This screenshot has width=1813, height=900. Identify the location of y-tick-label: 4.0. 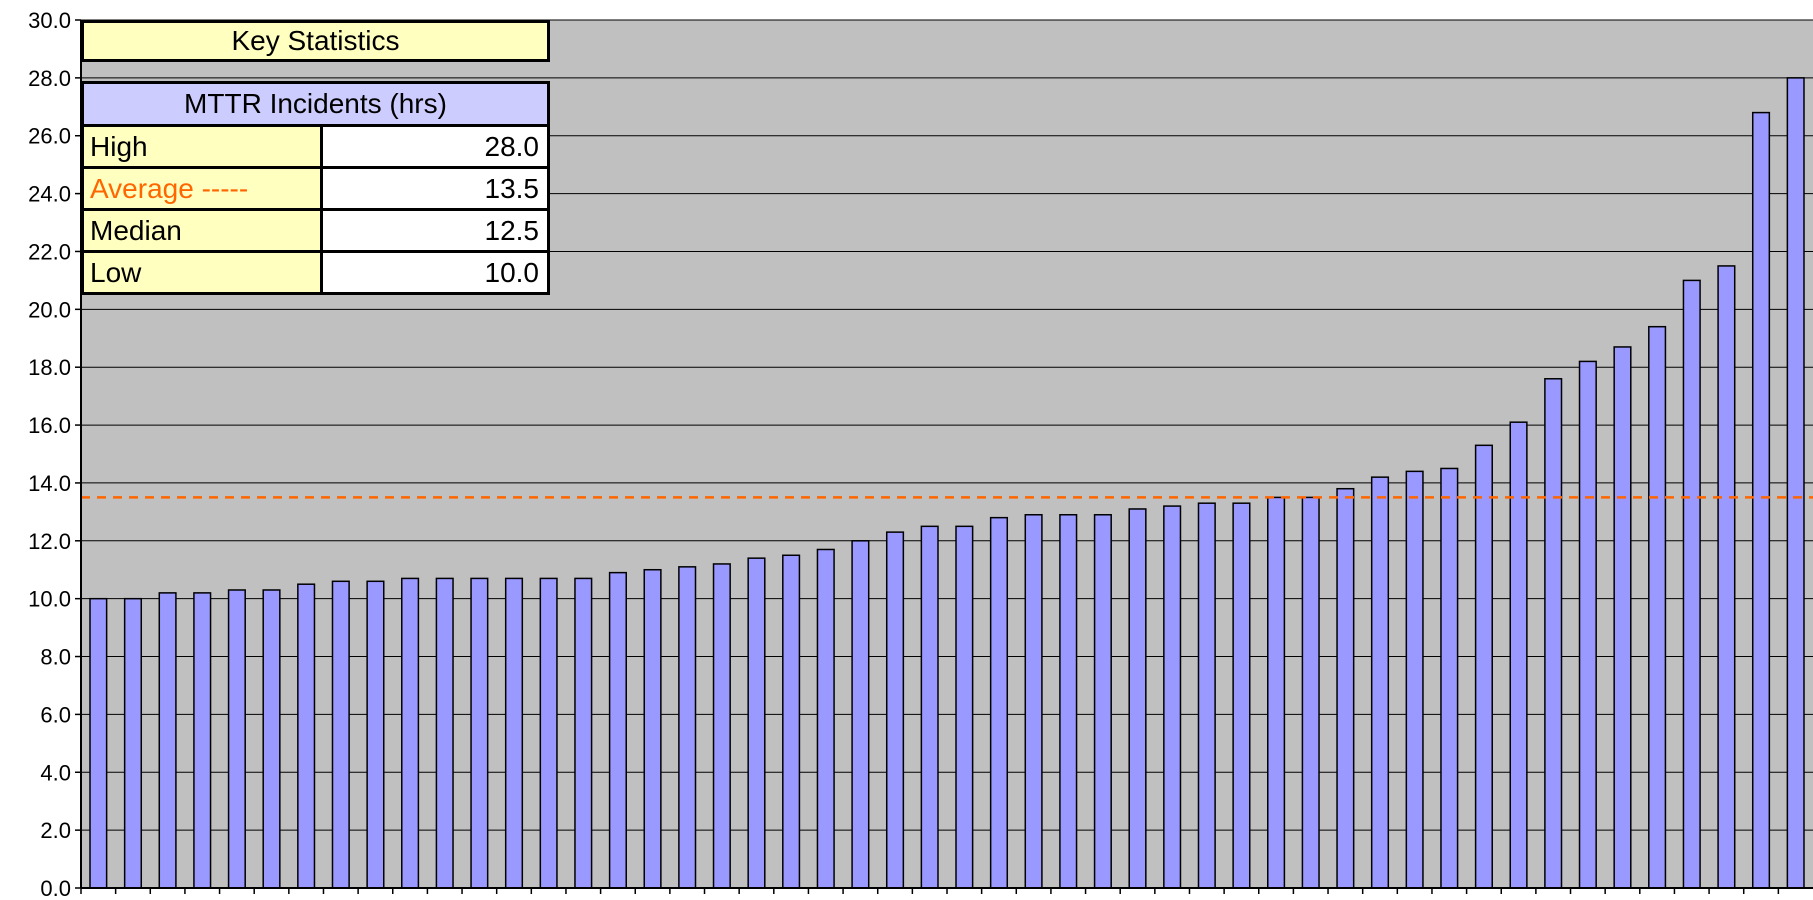
(55, 772).